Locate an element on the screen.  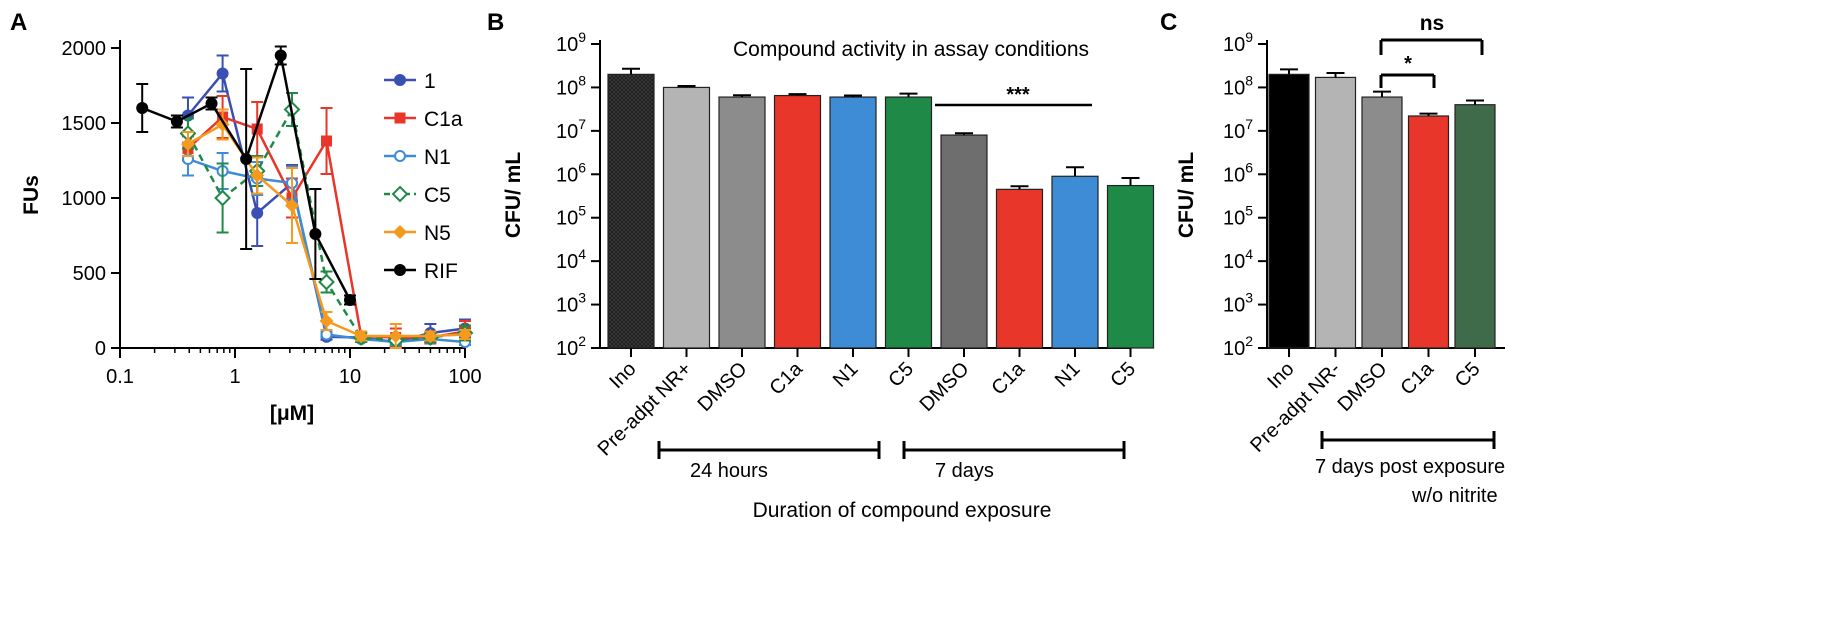
panel-b-y-tick-group: 10² 10³ 10⁴ 10⁵ 10⁶ 10⁷ 10⁸ 10⁹ is located at coordinates (578, 194).